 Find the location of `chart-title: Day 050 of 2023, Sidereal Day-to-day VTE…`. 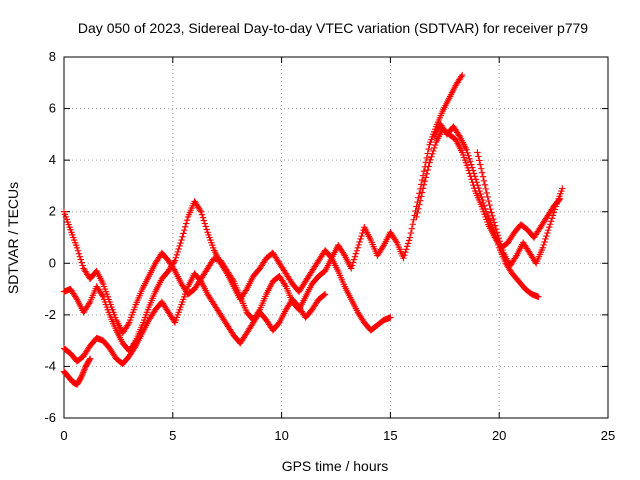

chart-title: Day 050 of 2023, Sidereal Day-to-day VTE… is located at coordinates (333, 28).